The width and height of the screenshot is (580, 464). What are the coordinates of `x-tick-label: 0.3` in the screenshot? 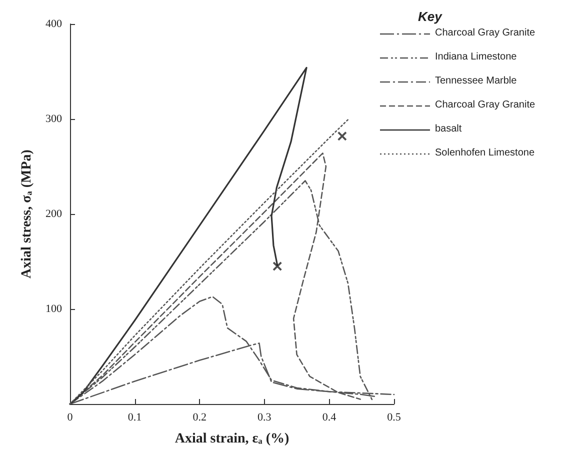 It's located at (265, 418).